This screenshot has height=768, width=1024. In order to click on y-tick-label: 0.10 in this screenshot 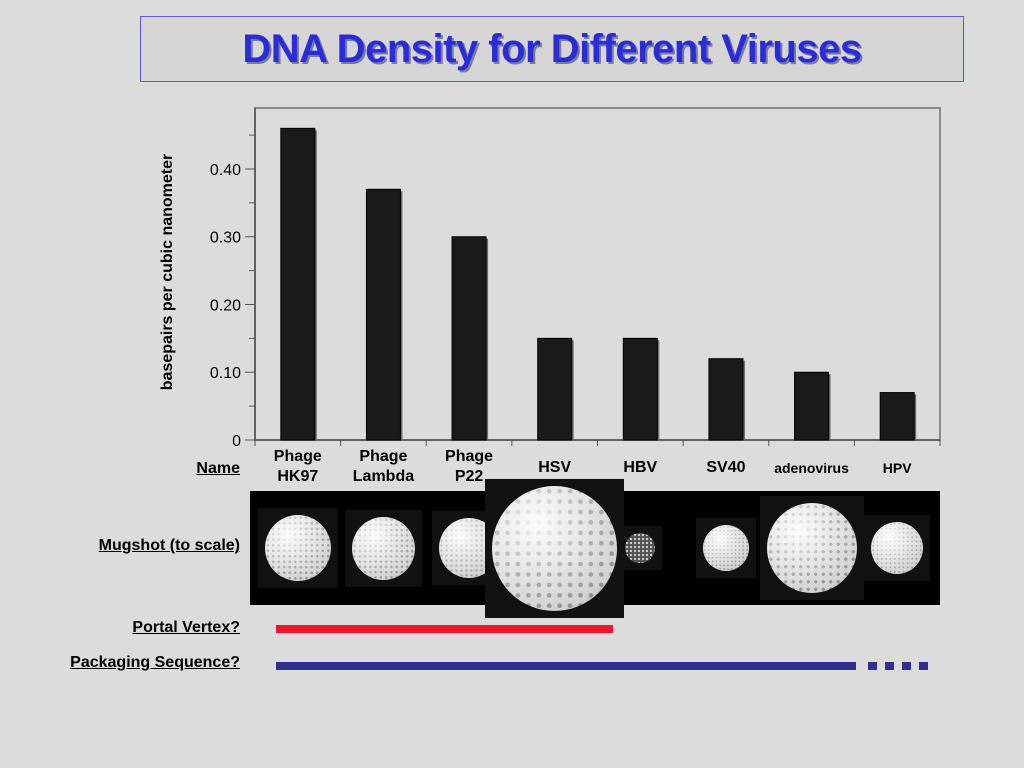, I will do `click(225, 373)`.